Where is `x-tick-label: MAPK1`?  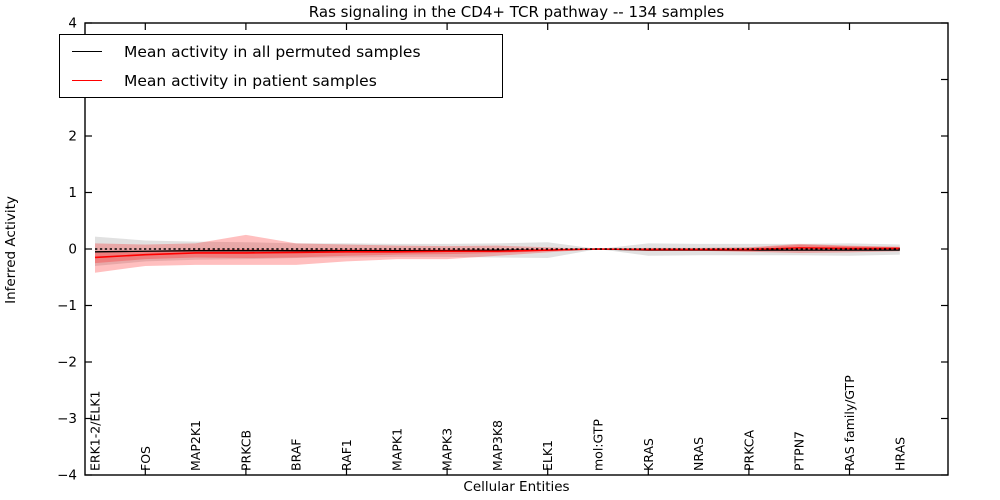 x-tick-label: MAPK1 is located at coordinates (396, 449).